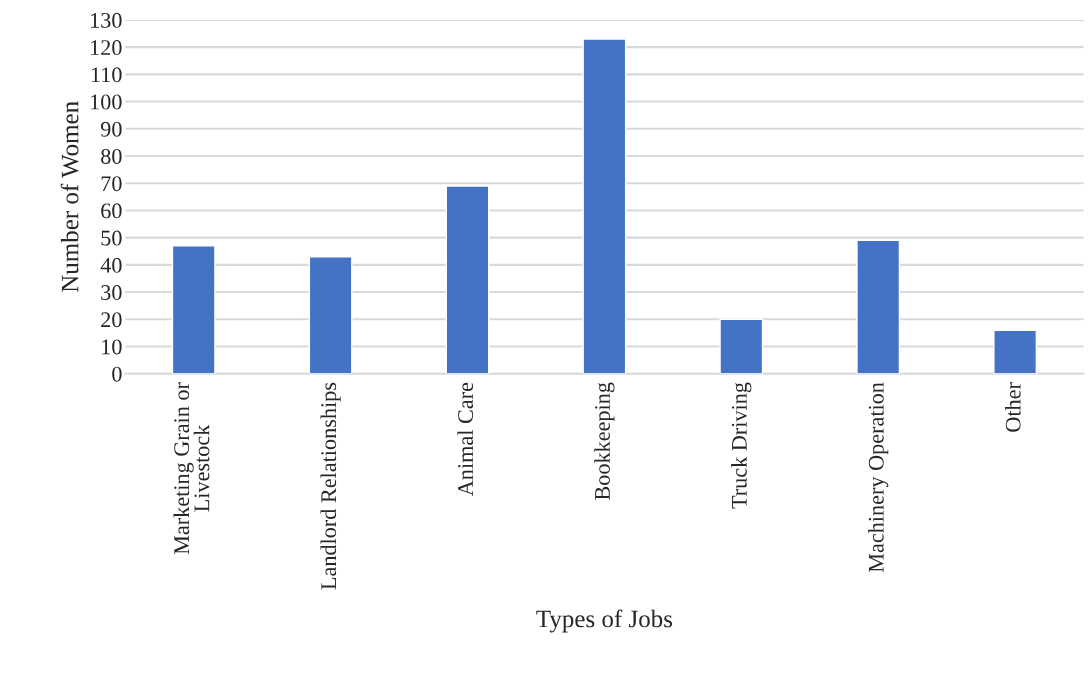 Image resolution: width=1089 pixels, height=687 pixels. Describe the element at coordinates (465, 439) in the screenshot. I see `x-tick-label: Animal Care` at that location.